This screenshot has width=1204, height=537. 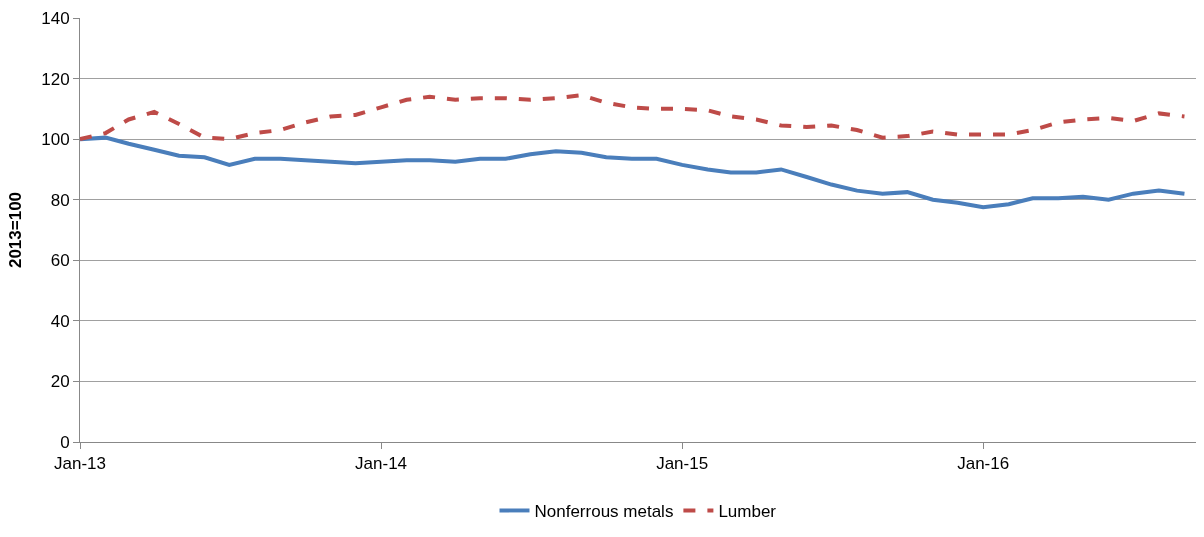 What do you see at coordinates (60, 382) in the screenshot?
I see `y-tick-label: 20` at bounding box center [60, 382].